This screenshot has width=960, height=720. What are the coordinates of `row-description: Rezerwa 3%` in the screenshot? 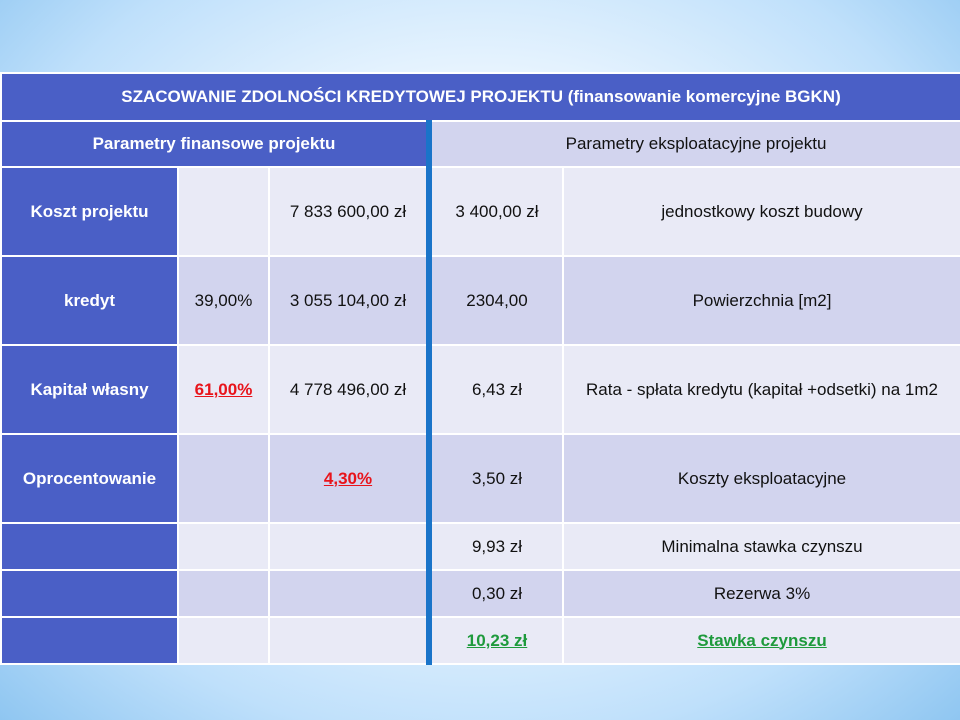 It's located at (760, 593).